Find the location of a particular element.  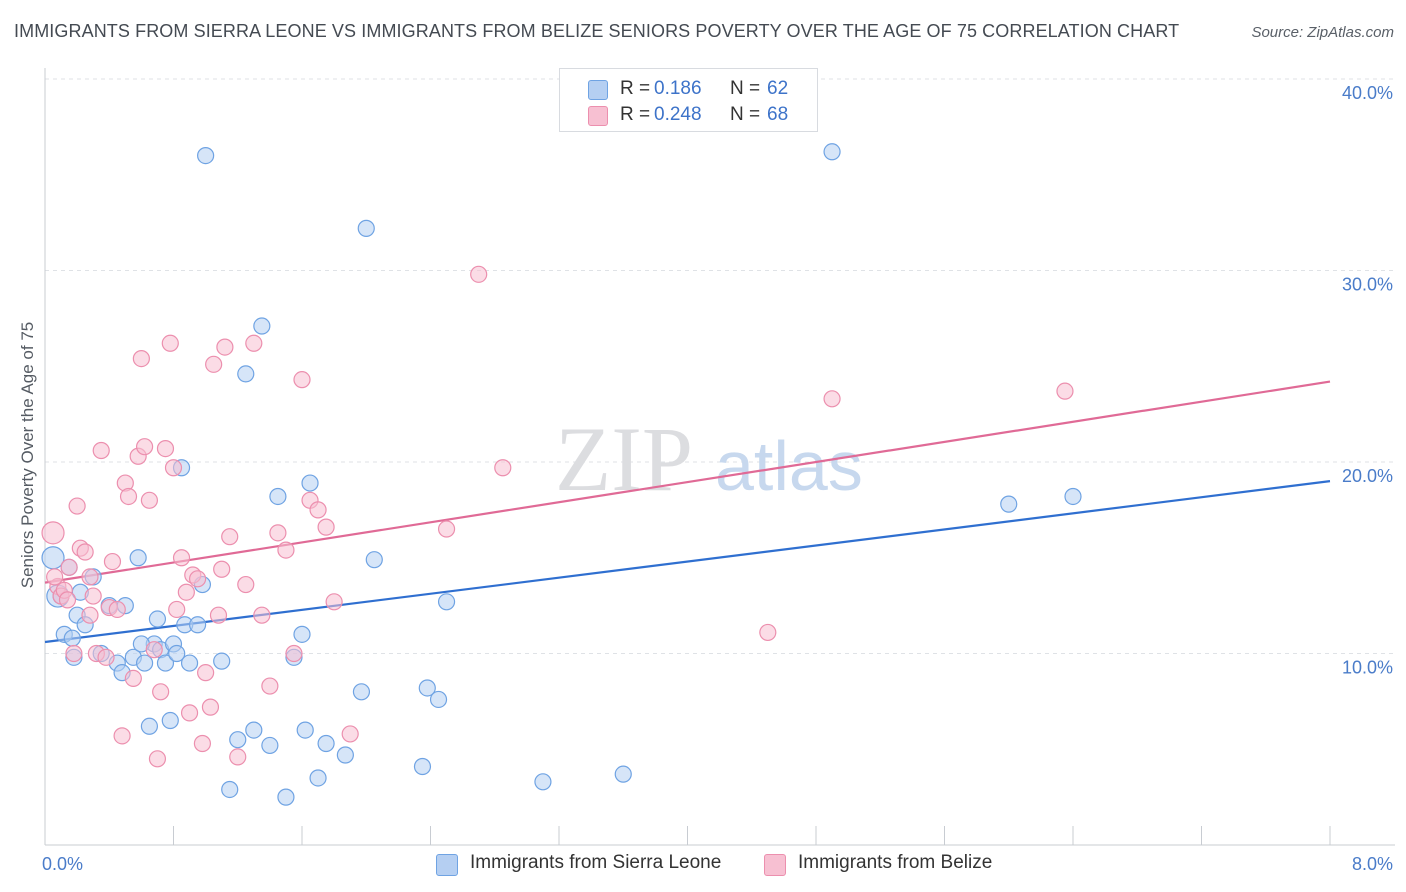

x-tick-label: 8.0% is located at coordinates (1372, 864).